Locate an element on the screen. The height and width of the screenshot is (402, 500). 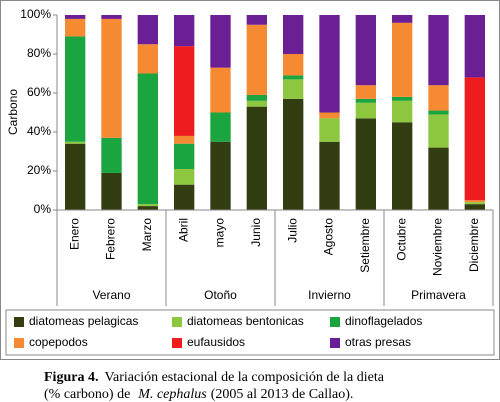
caption-species: M. cephalus is located at coordinates (172, 394).